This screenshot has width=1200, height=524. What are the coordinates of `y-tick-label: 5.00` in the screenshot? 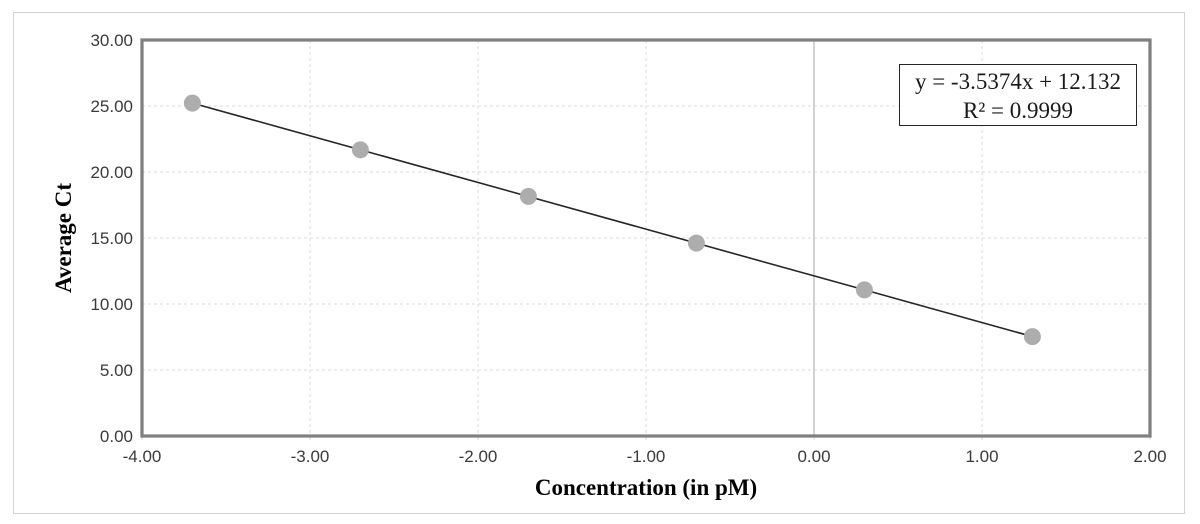 It's located at (116, 370).